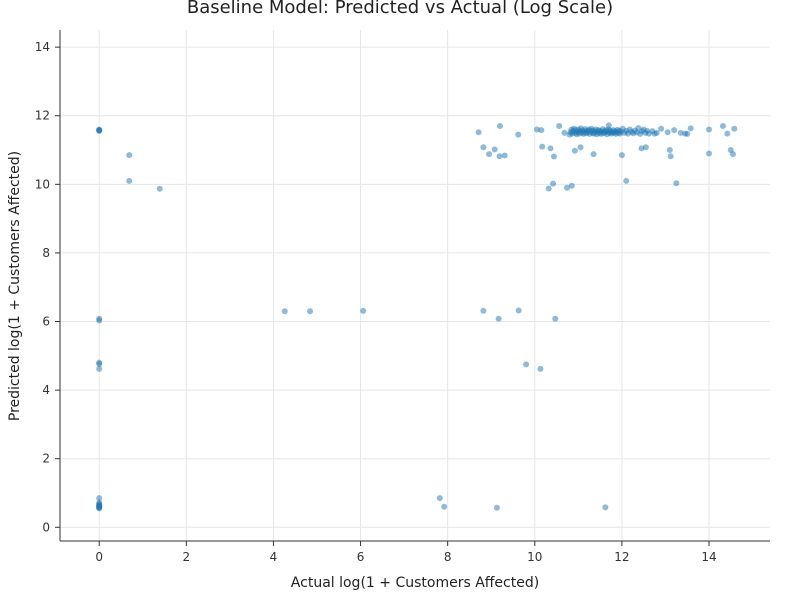 The height and width of the screenshot is (600, 800). Describe the element at coordinates (415, 583) in the screenshot. I see `x-axis-label: Actual log(1 + Customers Affected)` at that location.